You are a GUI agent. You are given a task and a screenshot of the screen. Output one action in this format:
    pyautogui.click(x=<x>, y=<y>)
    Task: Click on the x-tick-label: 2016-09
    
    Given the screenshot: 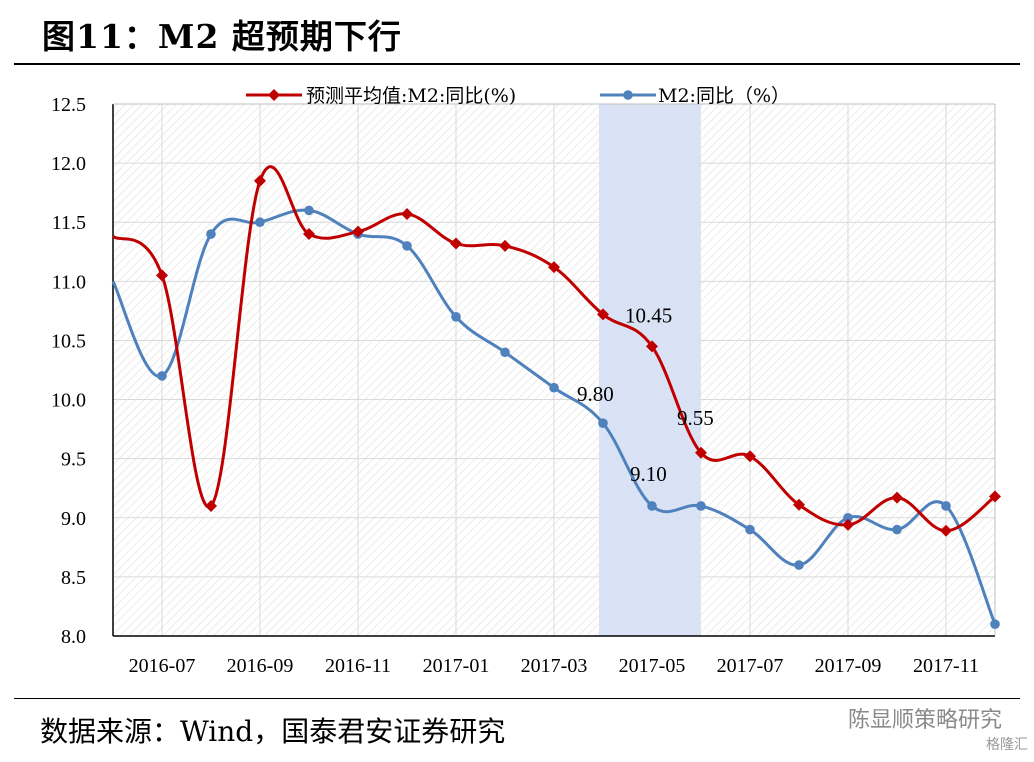 What is the action you would take?
    pyautogui.click(x=260, y=666)
    